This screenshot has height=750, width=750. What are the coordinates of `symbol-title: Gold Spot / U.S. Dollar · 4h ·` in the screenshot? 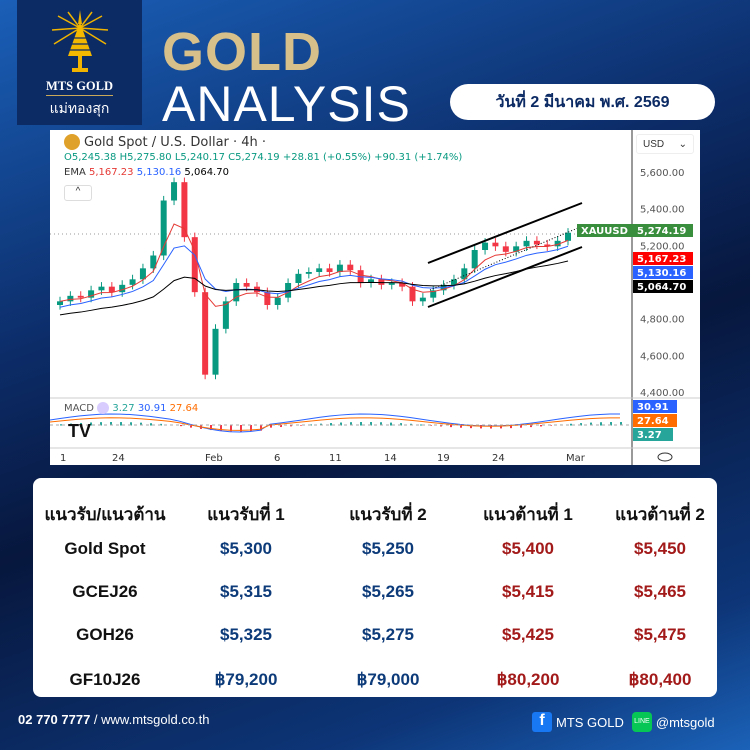 It's located at (175, 142).